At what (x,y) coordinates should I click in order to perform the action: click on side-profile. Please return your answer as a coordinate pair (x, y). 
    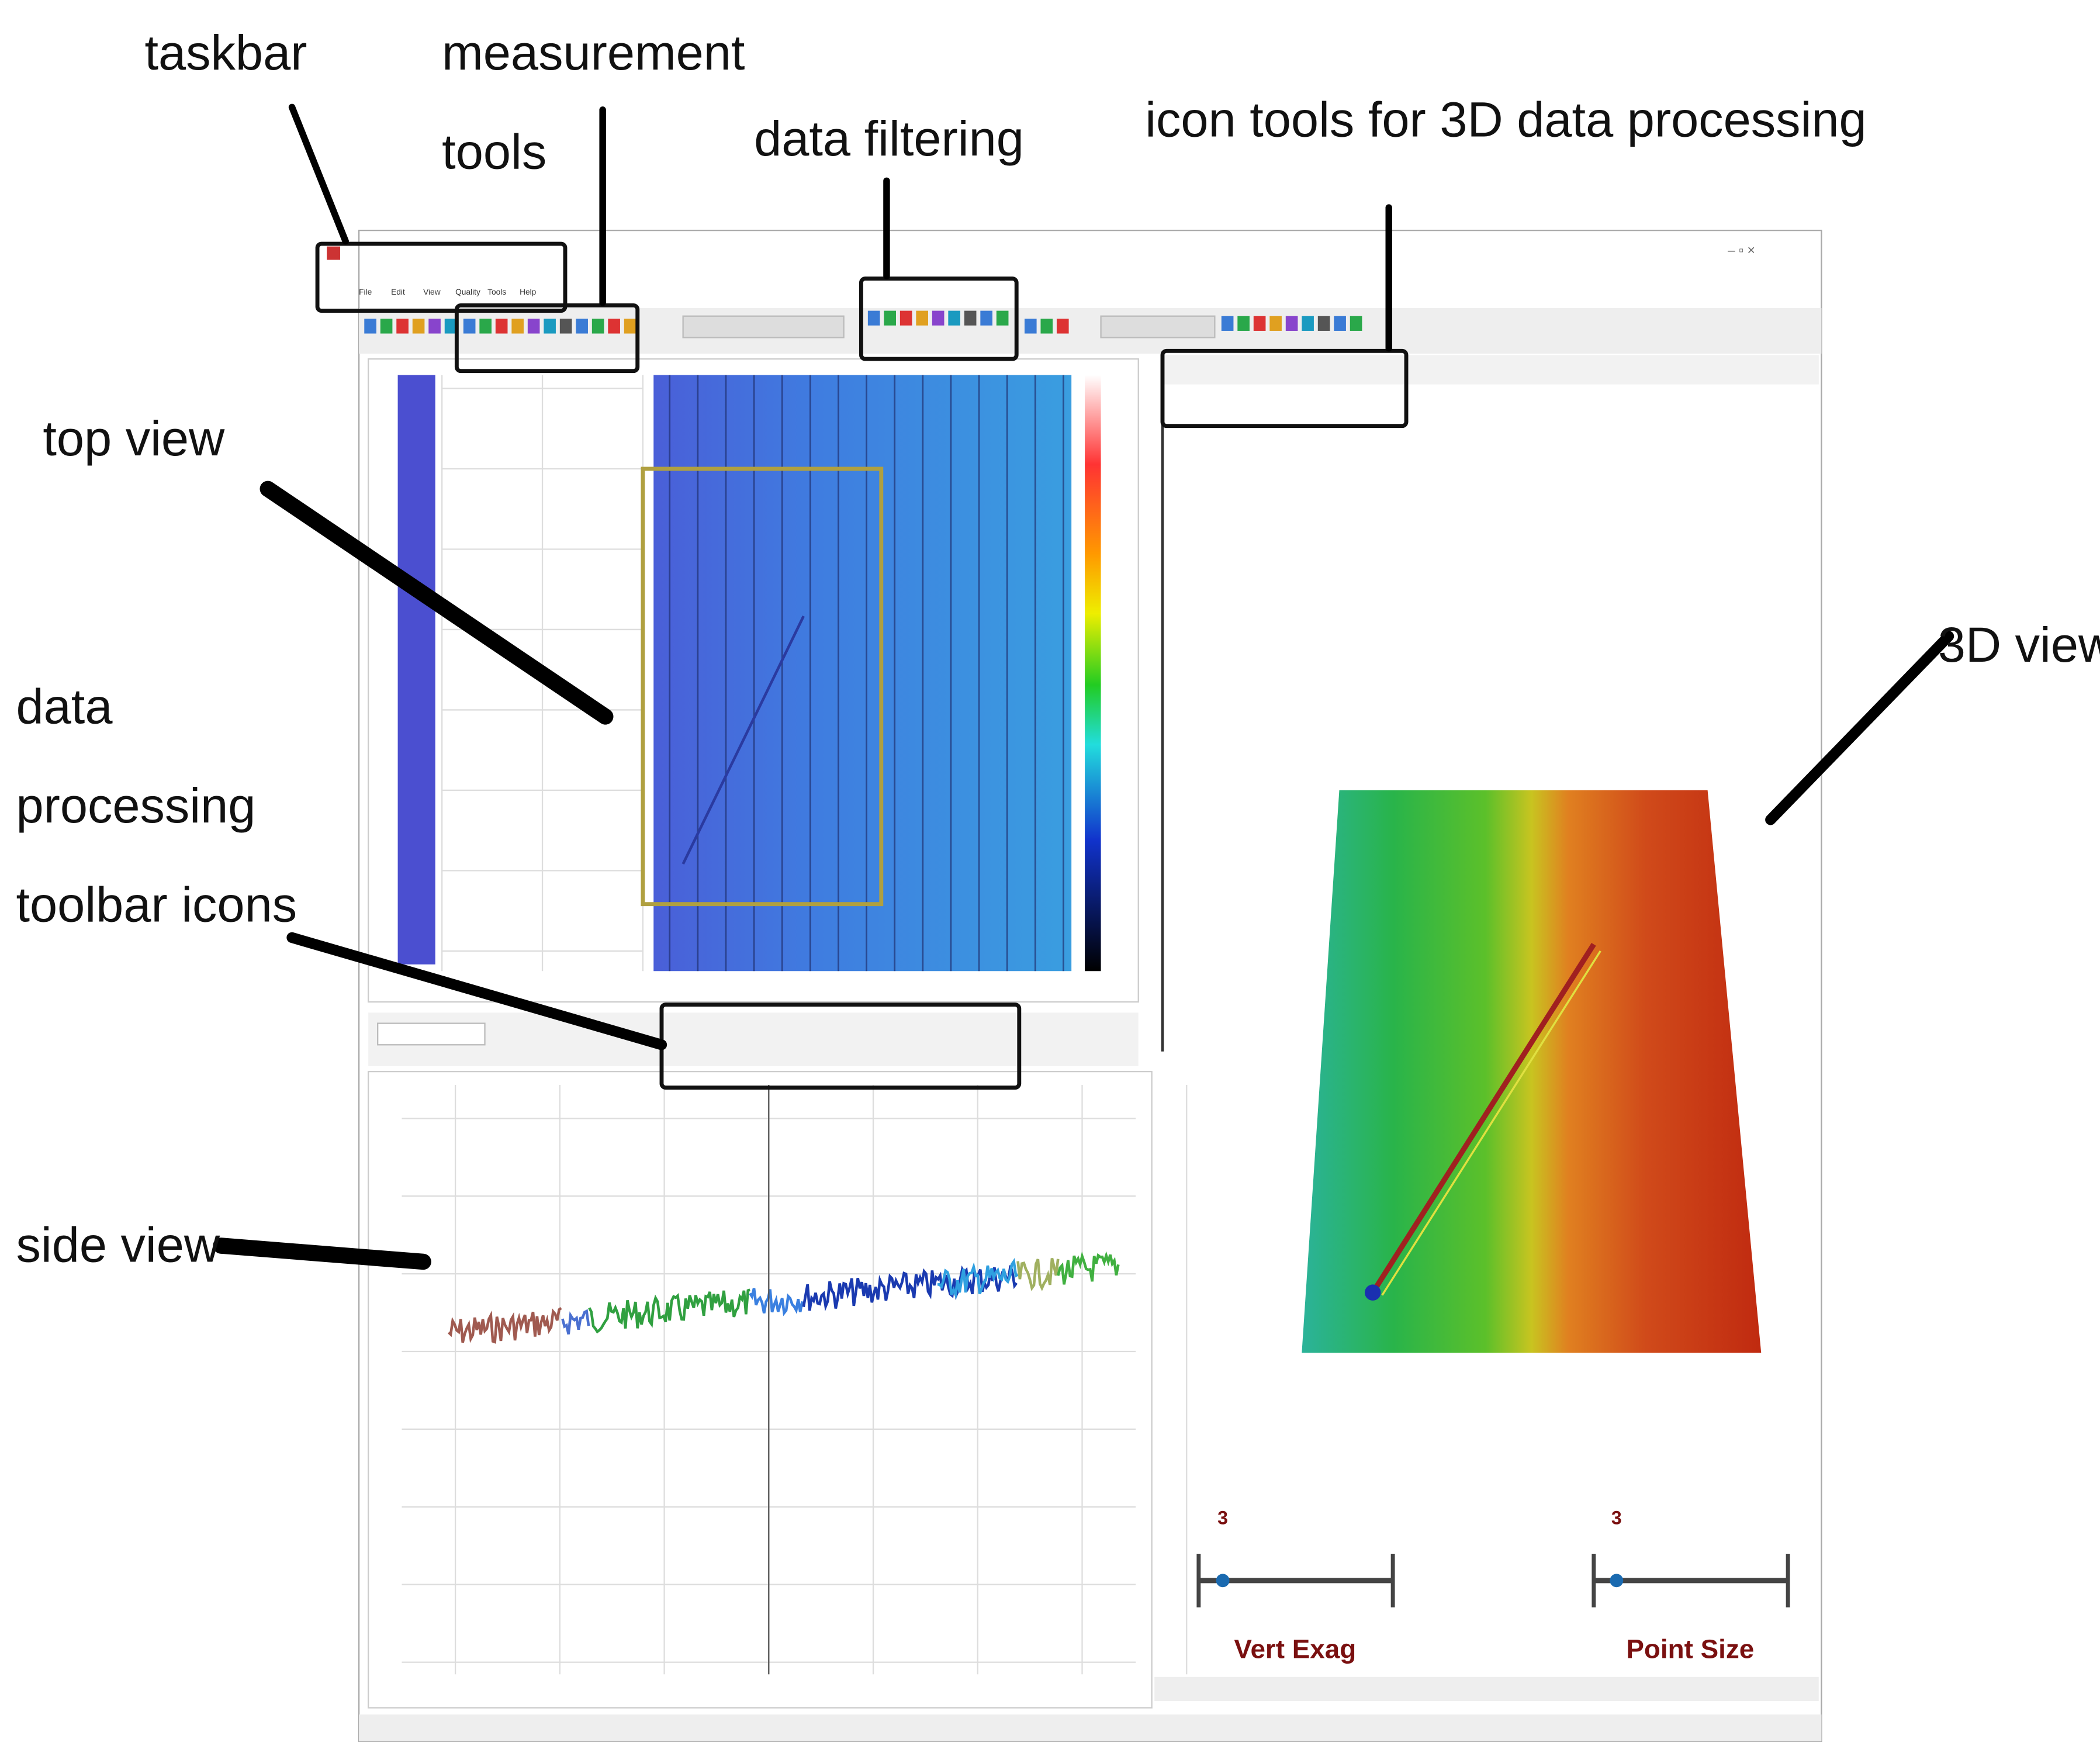
    Looking at the image, I should click on (784, 1297).